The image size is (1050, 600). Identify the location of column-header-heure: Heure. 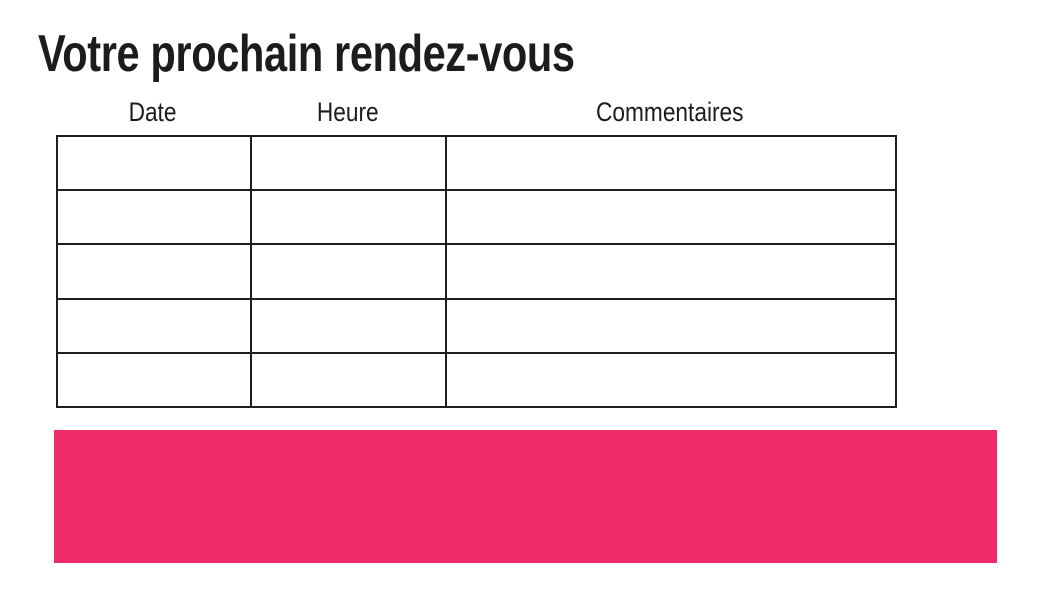
(347, 112).